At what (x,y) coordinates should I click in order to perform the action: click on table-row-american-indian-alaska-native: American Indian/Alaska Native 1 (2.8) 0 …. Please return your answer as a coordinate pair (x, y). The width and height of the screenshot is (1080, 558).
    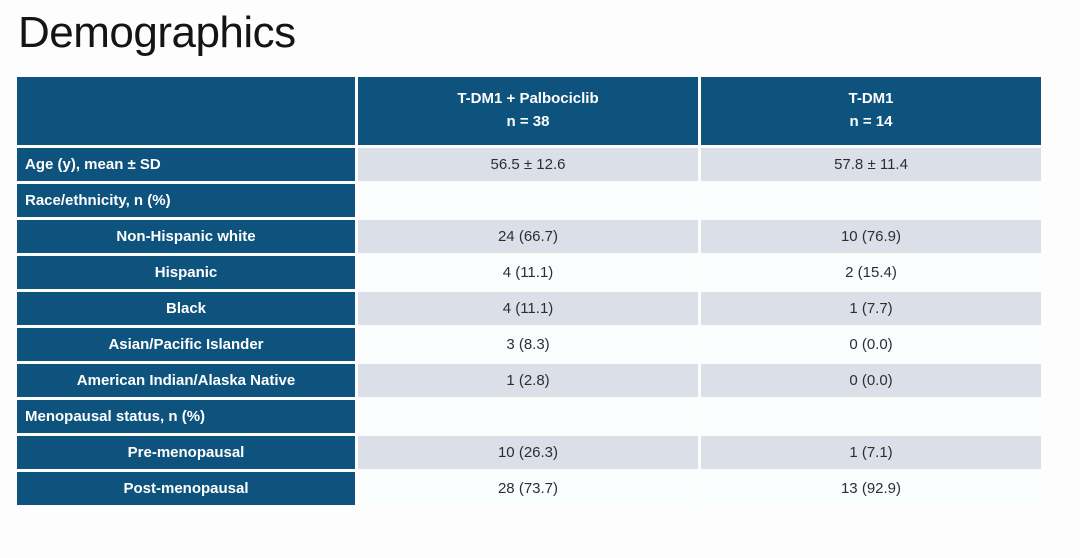
    Looking at the image, I should click on (529, 380).